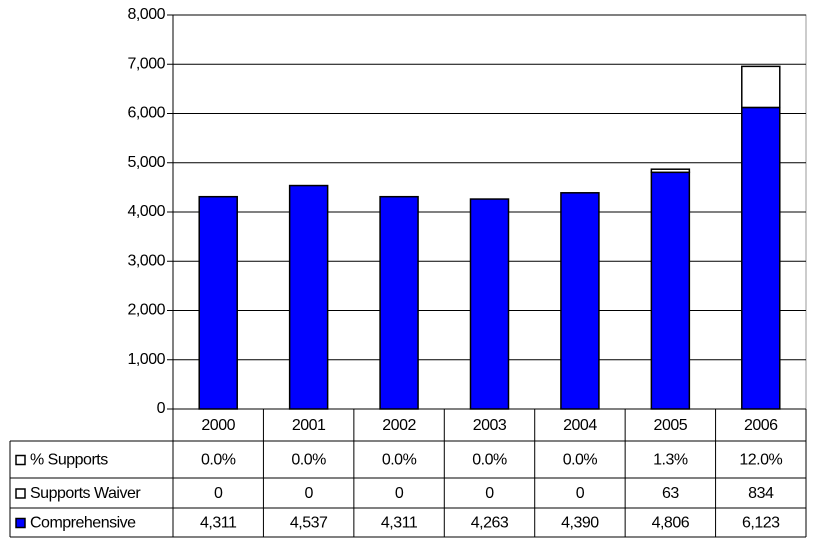 This screenshot has height=545, width=819. I want to click on x-tick-label: 2004, so click(580, 425).